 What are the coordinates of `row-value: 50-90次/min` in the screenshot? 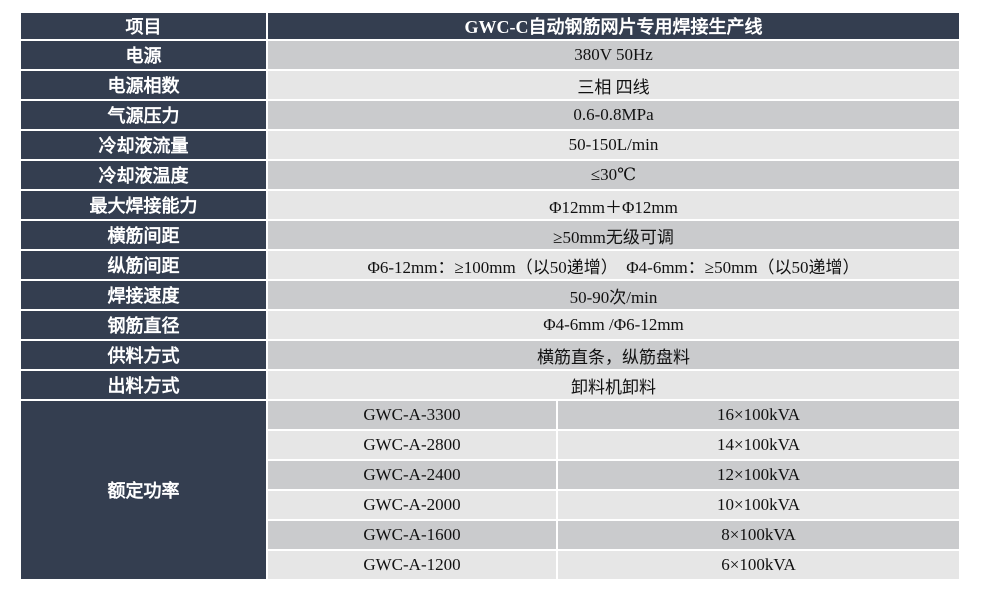 It's located at (613, 295).